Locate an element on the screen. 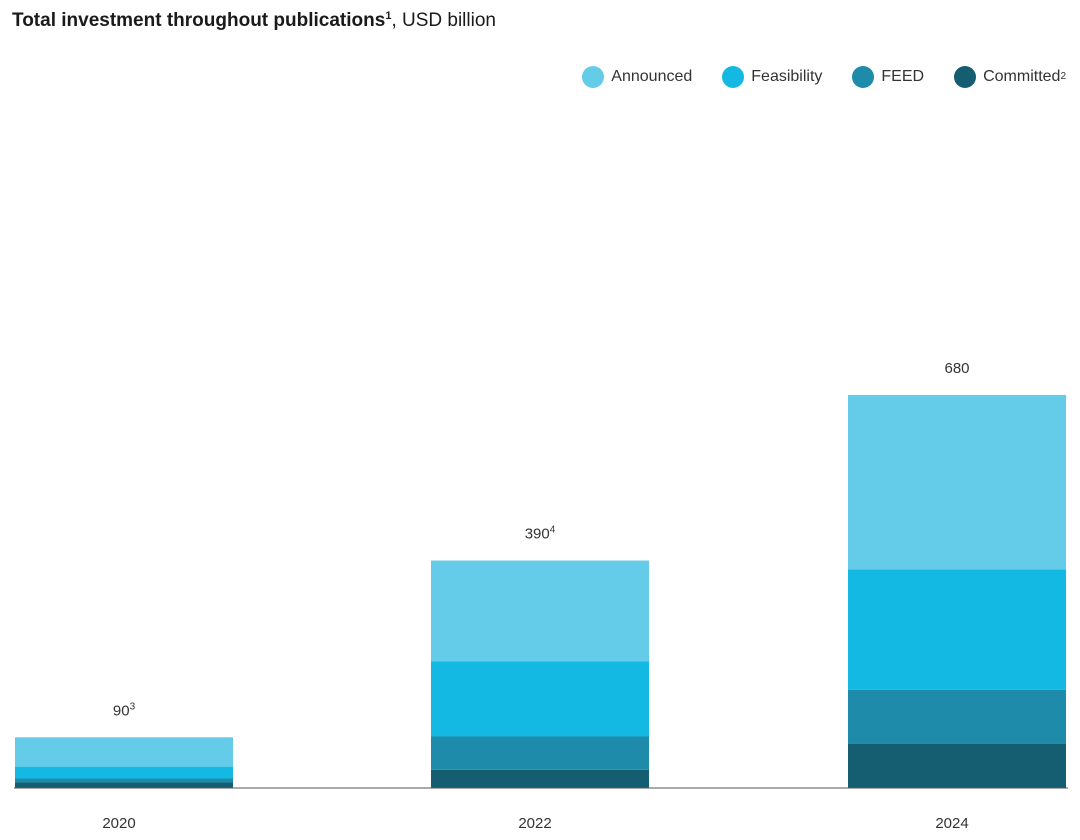  legend: Announced Feasibility FEED Committed 2 is located at coordinates (824, 77).